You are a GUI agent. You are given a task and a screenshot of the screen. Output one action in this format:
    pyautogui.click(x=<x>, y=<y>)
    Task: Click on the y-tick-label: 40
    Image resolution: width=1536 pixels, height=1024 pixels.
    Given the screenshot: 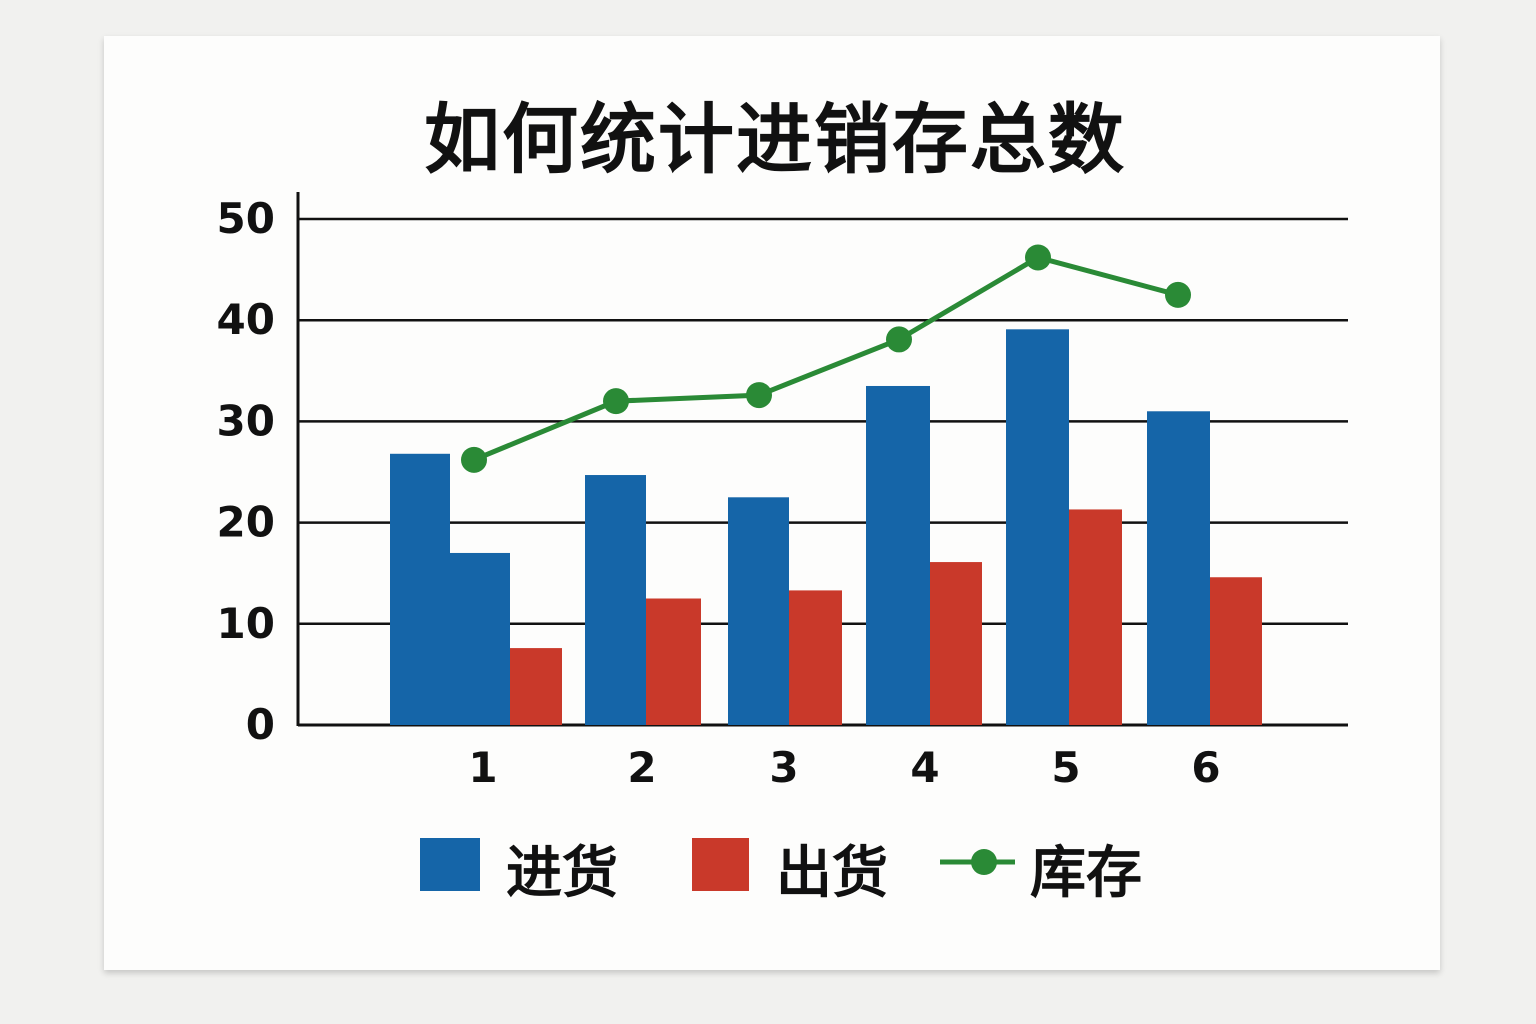 What is the action you would take?
    pyautogui.click(x=246, y=319)
    